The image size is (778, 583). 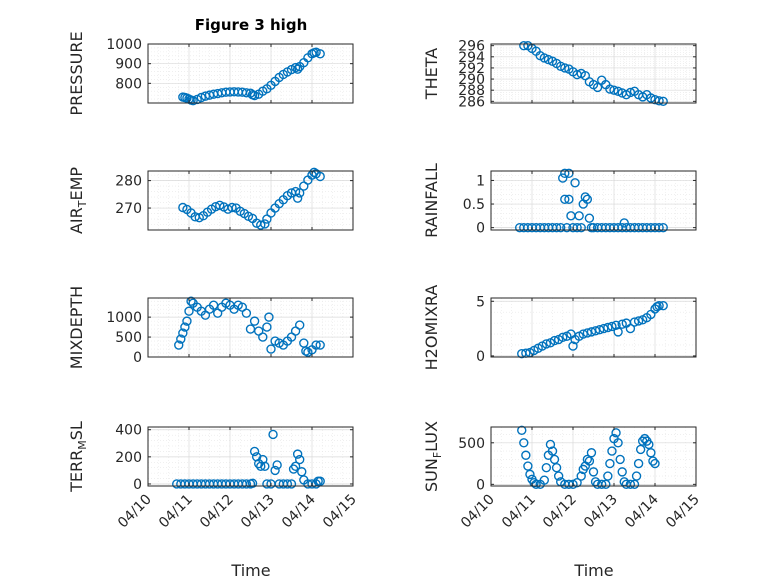 I want to click on y-tick-label: 400, so click(x=128, y=431).